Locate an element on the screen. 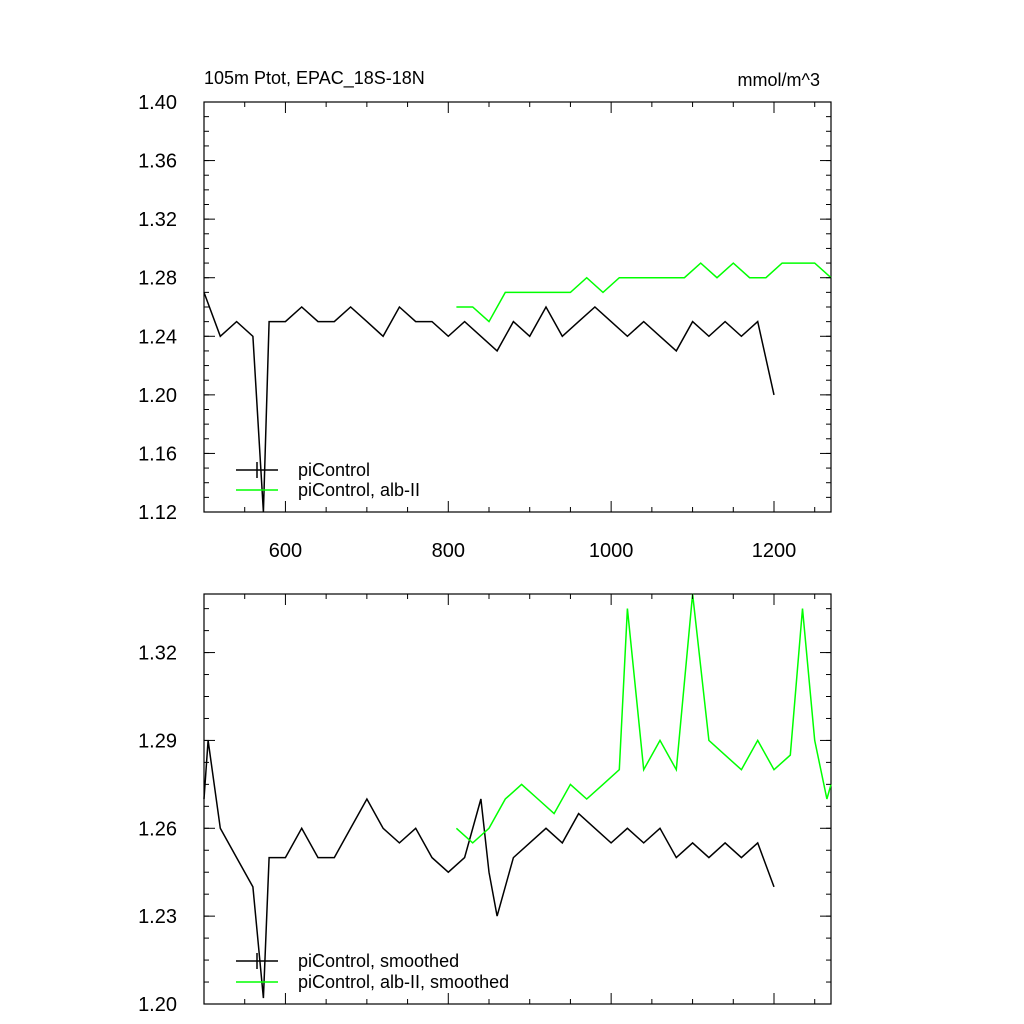 The image size is (1024, 1024). chart-title: 105m Ptot, EPAC_18S-18N is located at coordinates (314, 78).